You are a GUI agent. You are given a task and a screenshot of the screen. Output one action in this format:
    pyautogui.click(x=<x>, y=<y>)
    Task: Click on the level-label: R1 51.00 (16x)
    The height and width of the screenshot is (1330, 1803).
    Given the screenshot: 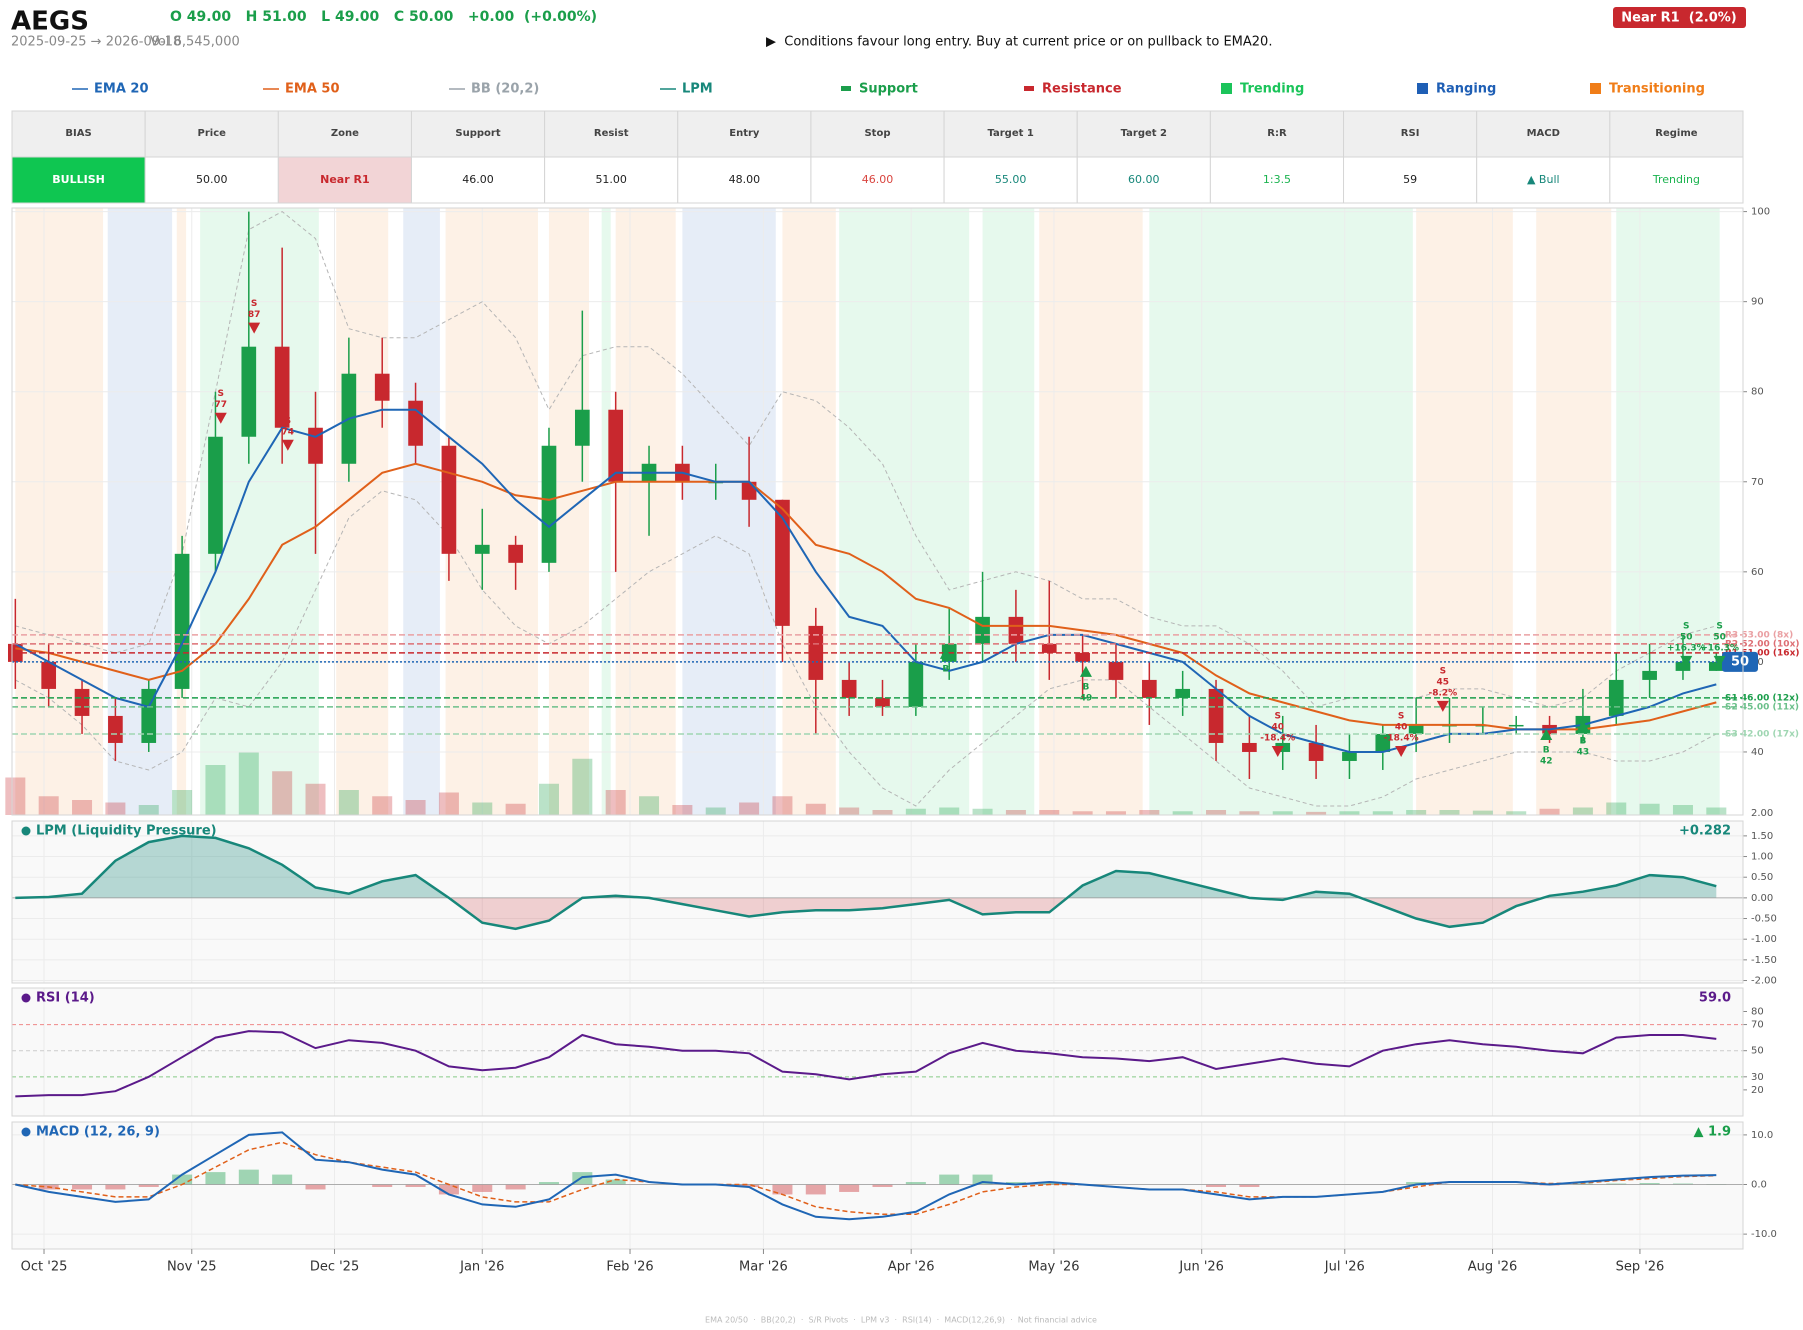 What is the action you would take?
    pyautogui.click(x=1762, y=653)
    